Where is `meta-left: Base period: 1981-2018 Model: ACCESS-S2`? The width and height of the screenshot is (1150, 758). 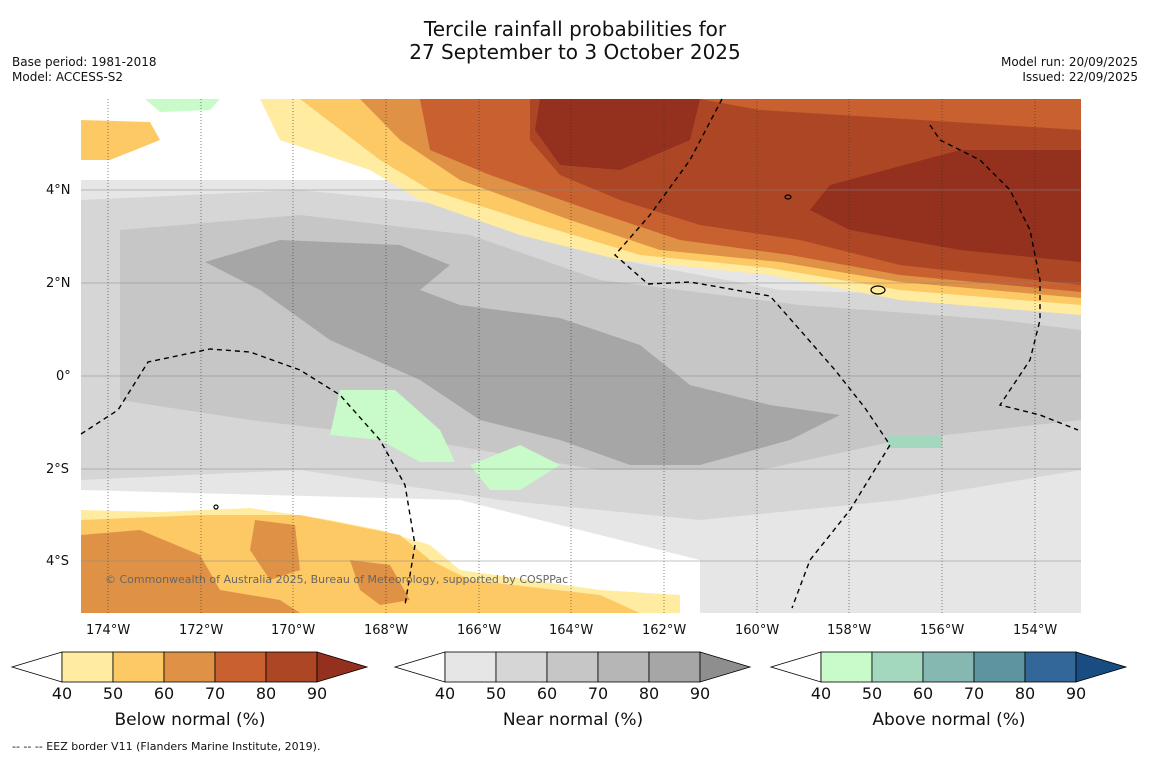 meta-left: Base period: 1981-2018 Model: ACCESS-S2 is located at coordinates (84, 70).